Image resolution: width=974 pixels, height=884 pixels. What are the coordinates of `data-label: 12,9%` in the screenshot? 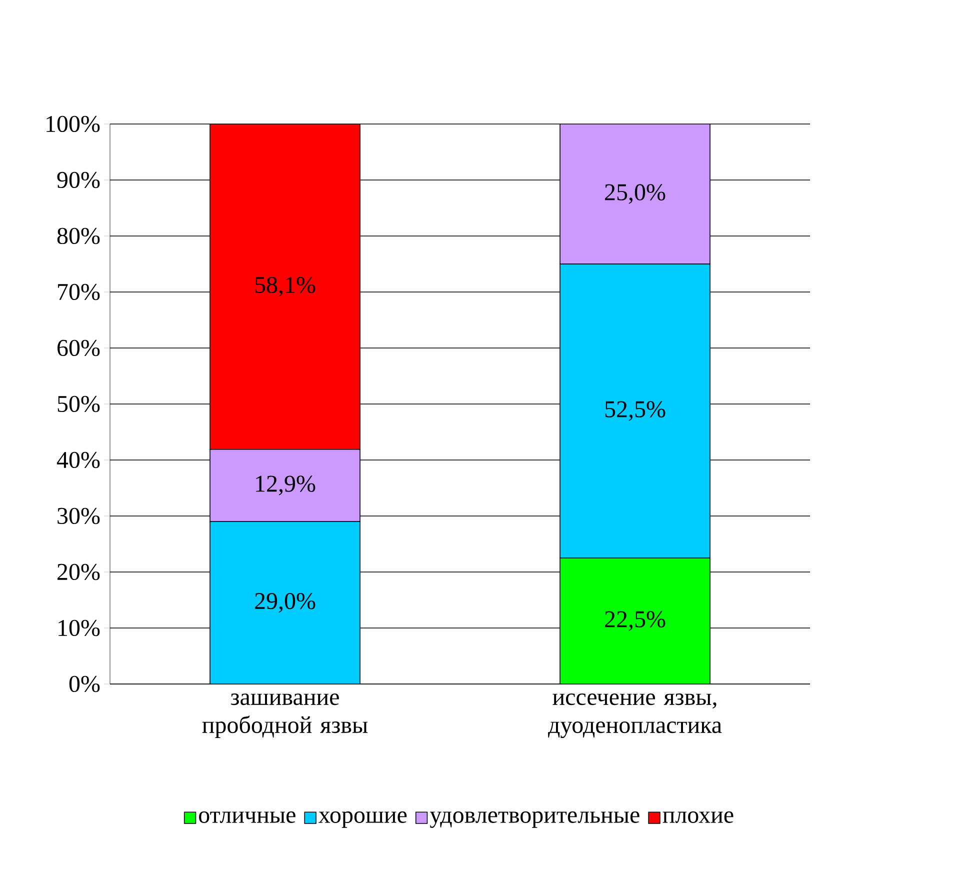 It's located at (286, 486).